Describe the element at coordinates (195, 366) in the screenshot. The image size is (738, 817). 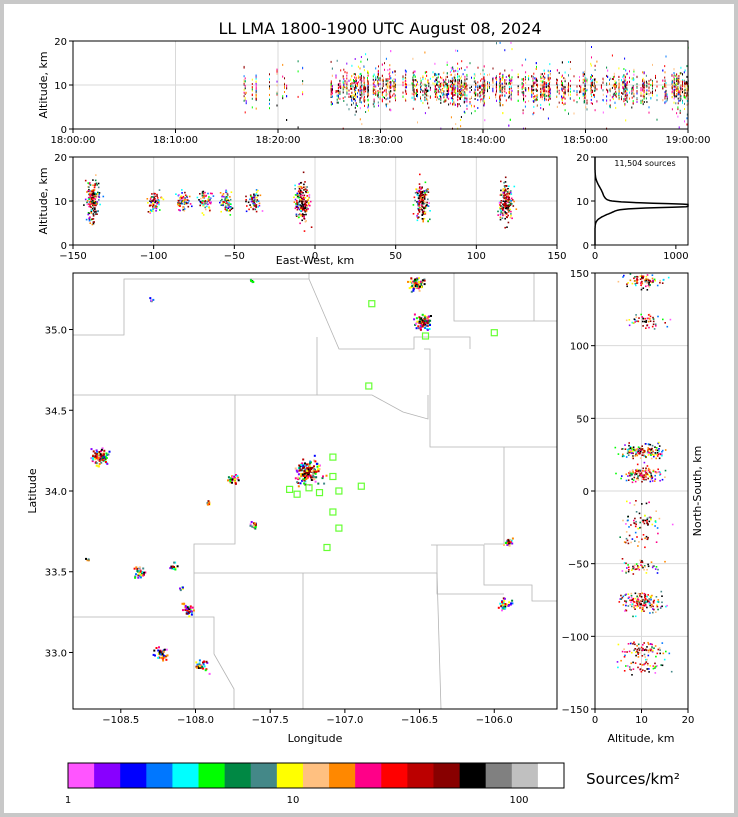
I see `county-line` at that location.